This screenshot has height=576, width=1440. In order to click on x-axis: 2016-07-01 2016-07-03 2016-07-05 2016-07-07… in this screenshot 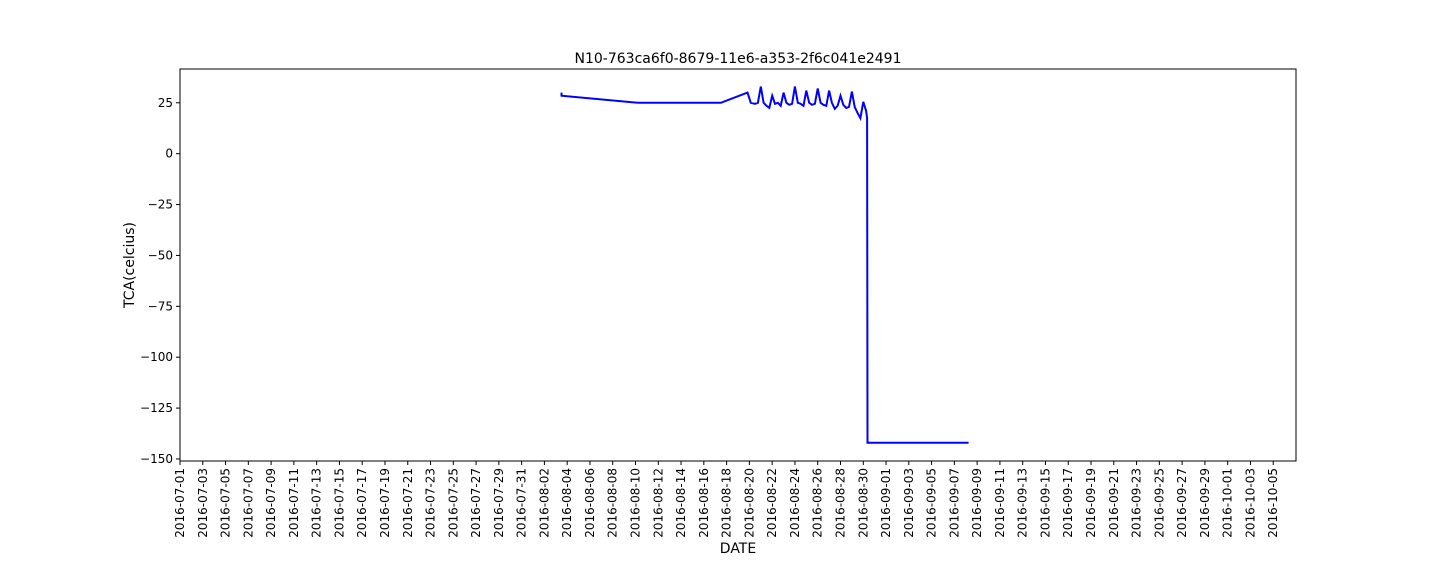, I will do `click(726, 499)`.